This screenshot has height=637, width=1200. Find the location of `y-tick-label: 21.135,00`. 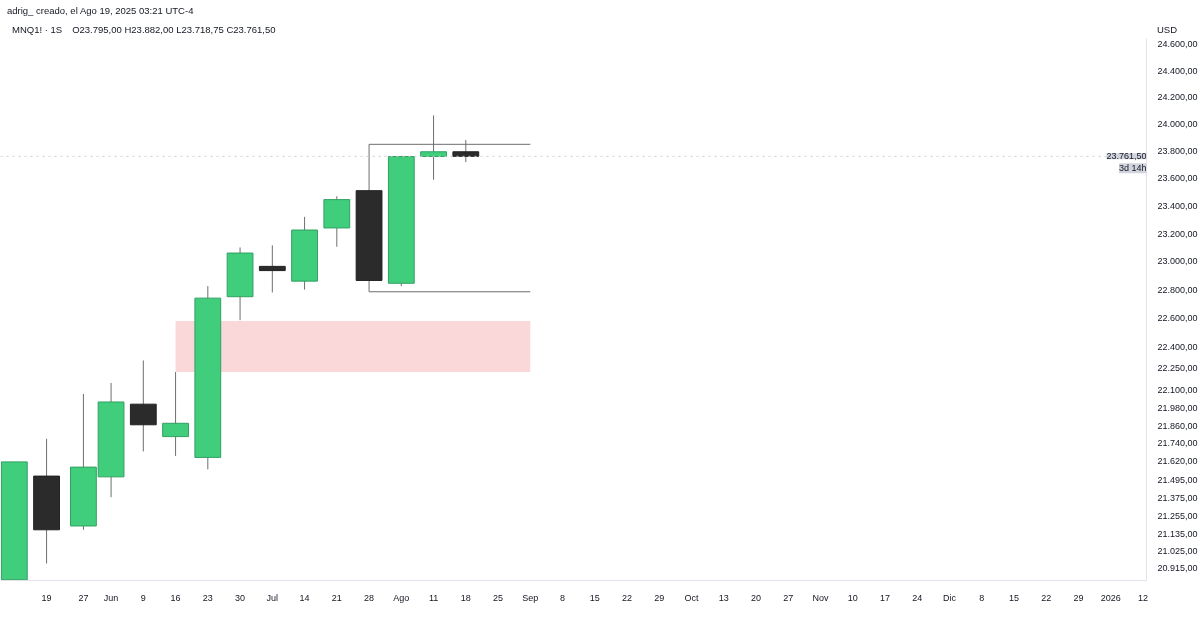

y-tick-label: 21.135,00 is located at coordinates (1177, 534).